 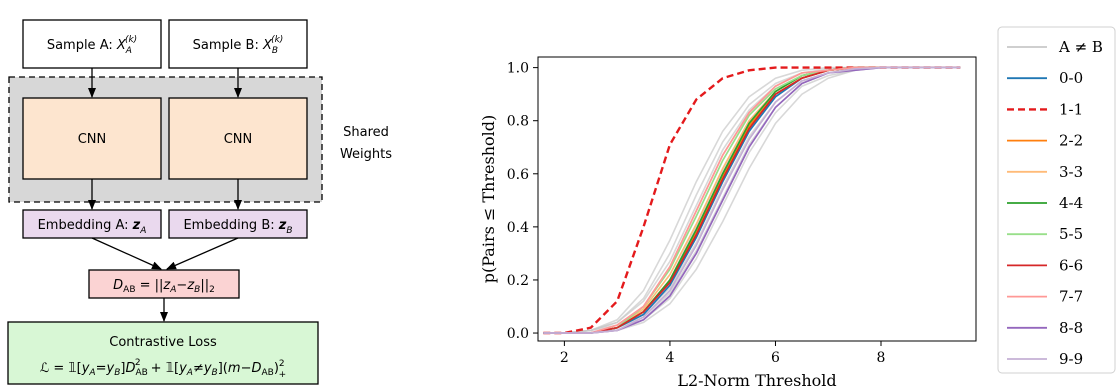 I want to click on x-tick-label: 8, so click(x=881, y=358).